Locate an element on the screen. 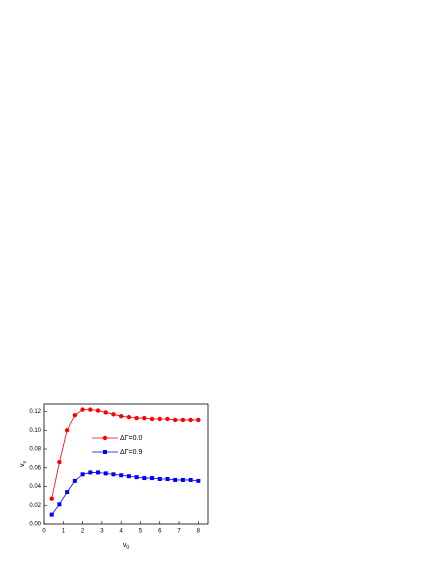 The width and height of the screenshot is (436, 564). x-tick-label: 0 is located at coordinates (44, 532).